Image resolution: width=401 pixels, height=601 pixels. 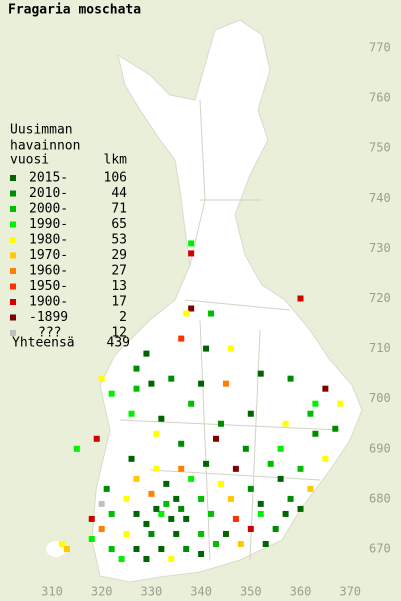 I want to click on legend-label: 1950-, so click(x=48, y=286).